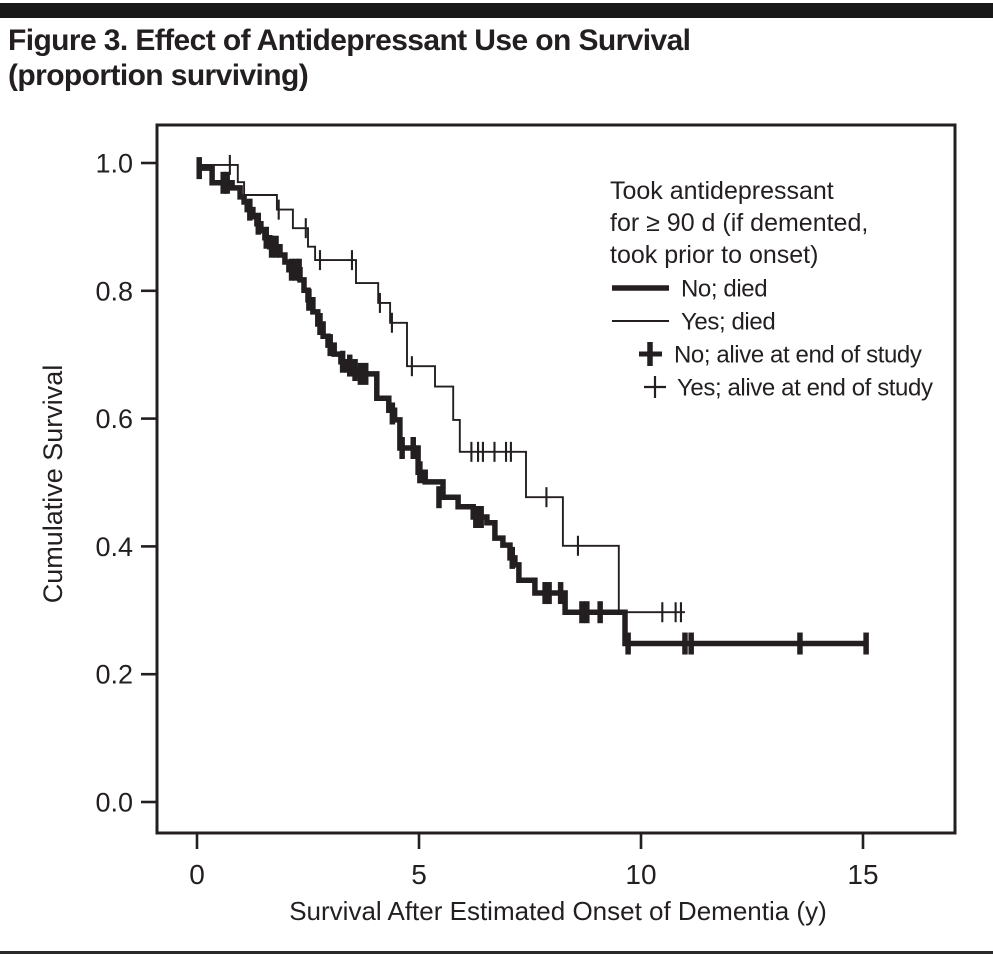  What do you see at coordinates (114, 675) in the screenshot?
I see `y-tick-label: 0.2` at bounding box center [114, 675].